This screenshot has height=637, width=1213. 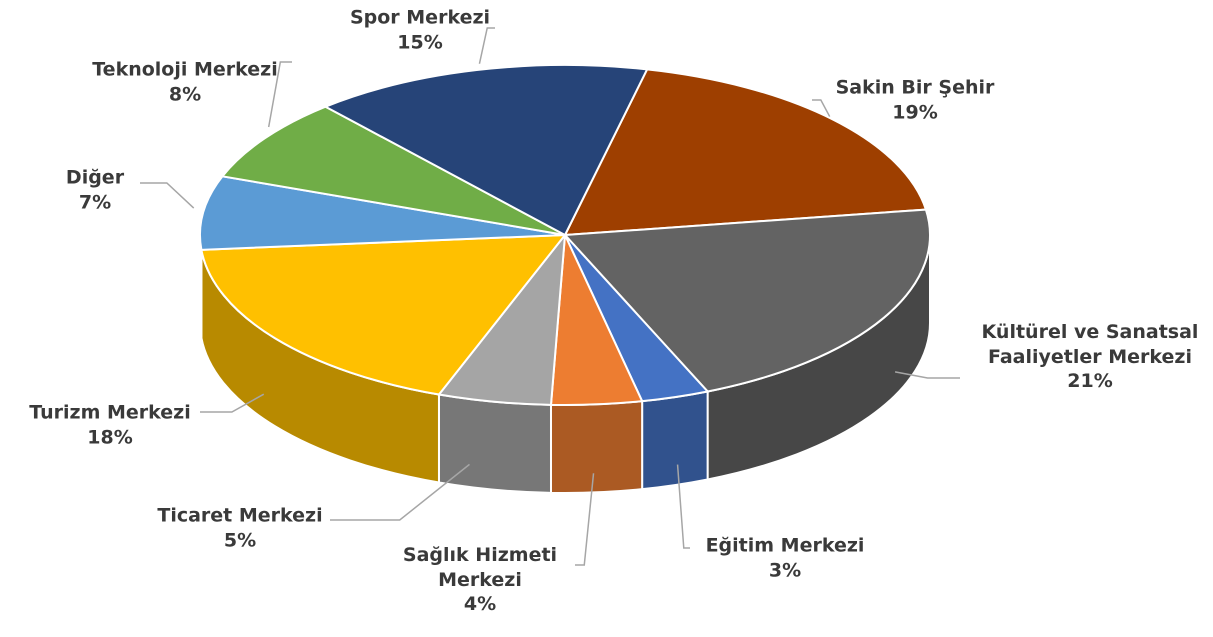 What do you see at coordinates (480, 567) in the screenshot?
I see `category-label: Sağlık Hizmeti Merkezi` at bounding box center [480, 567].